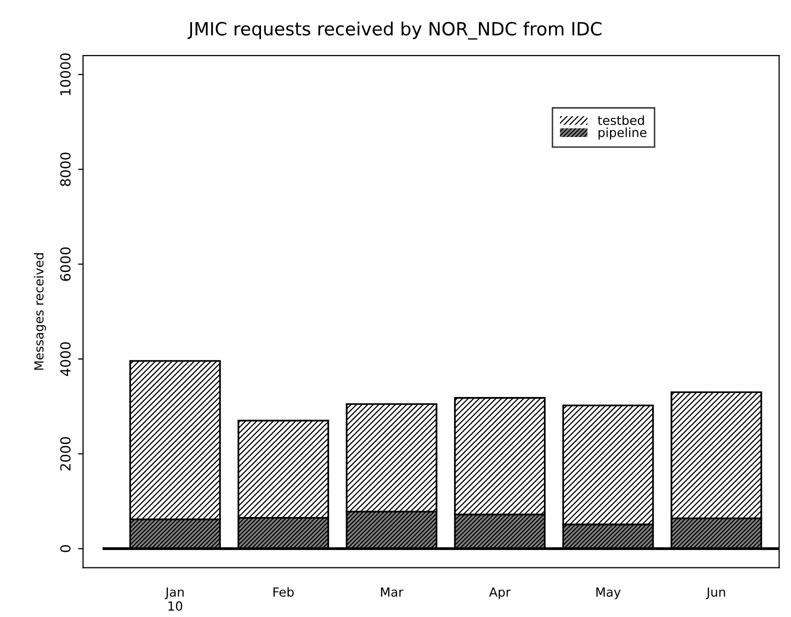 Image resolution: width=791 pixels, height=617 pixels. Describe the element at coordinates (392, 592) in the screenshot. I see `x-tick-label: Mar` at that location.